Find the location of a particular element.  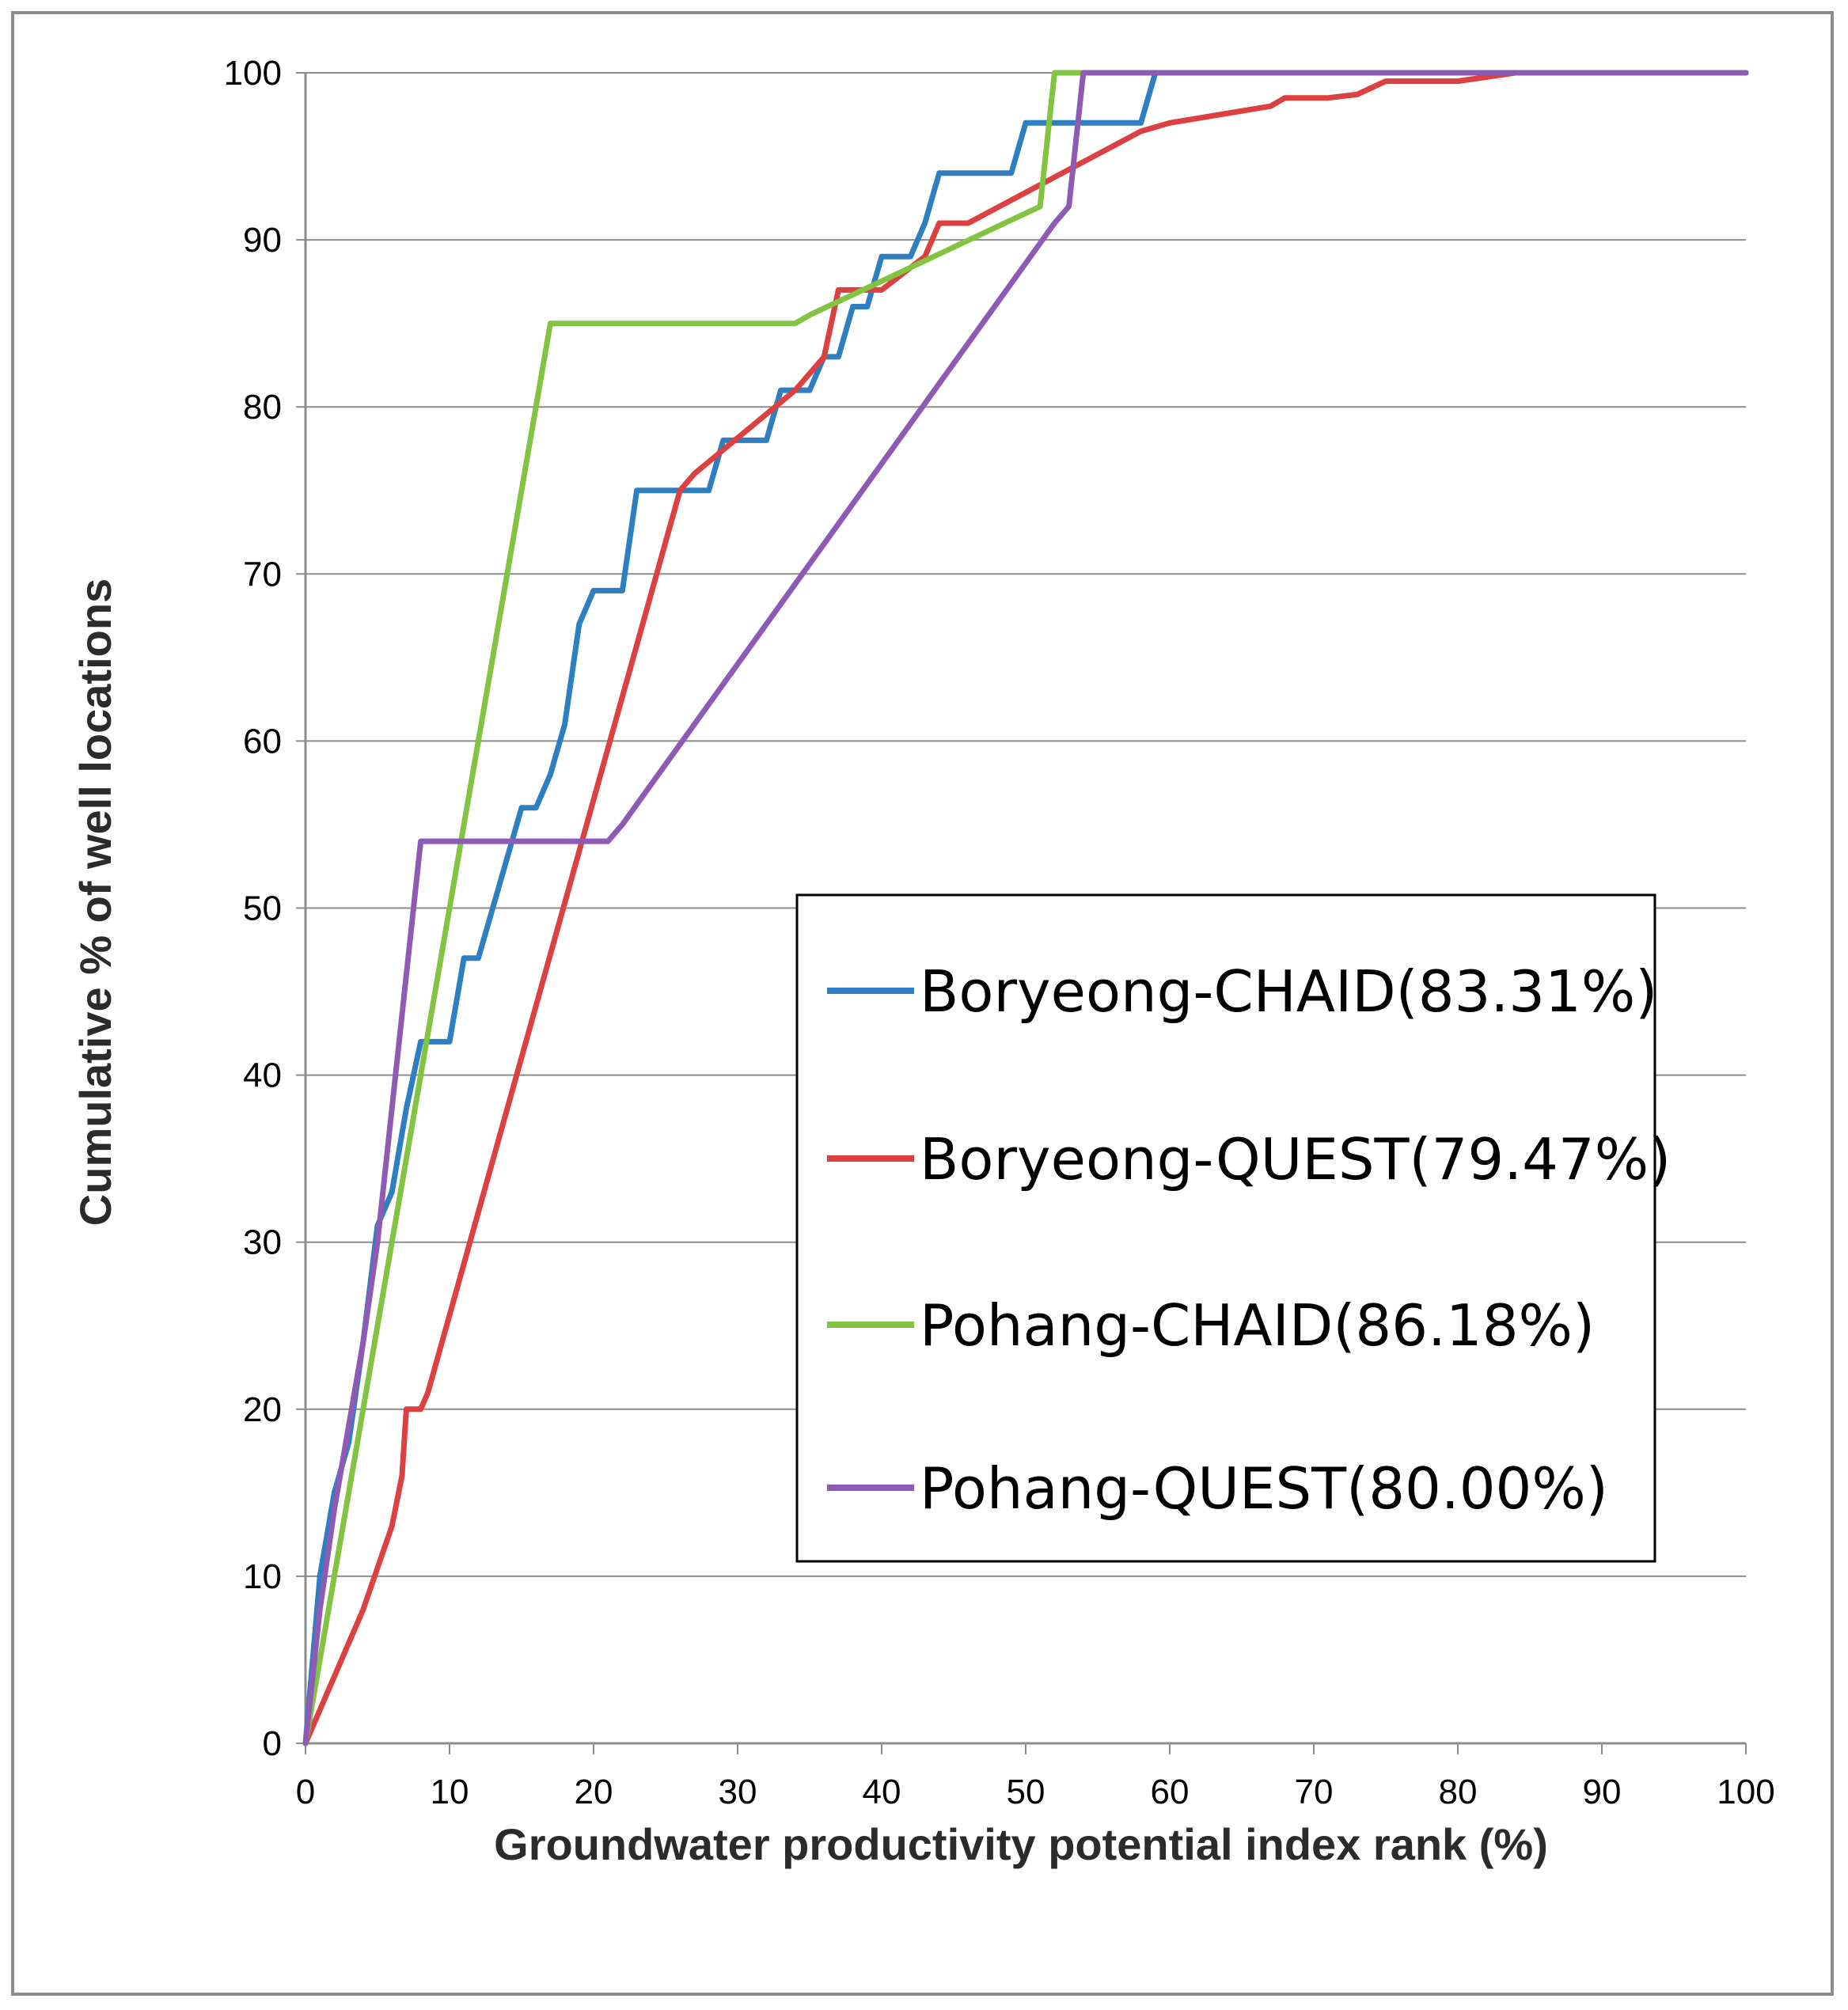

x-tick-label: 10 is located at coordinates (450, 1792).